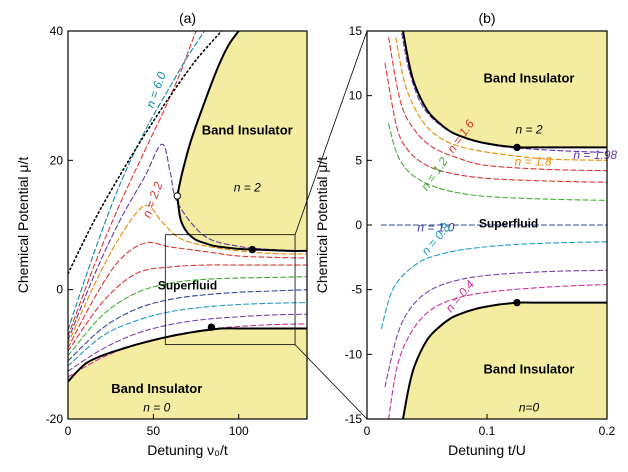 Image resolution: width=628 pixels, height=472 pixels. I want to click on line-label: n = 1.0, so click(435, 227).